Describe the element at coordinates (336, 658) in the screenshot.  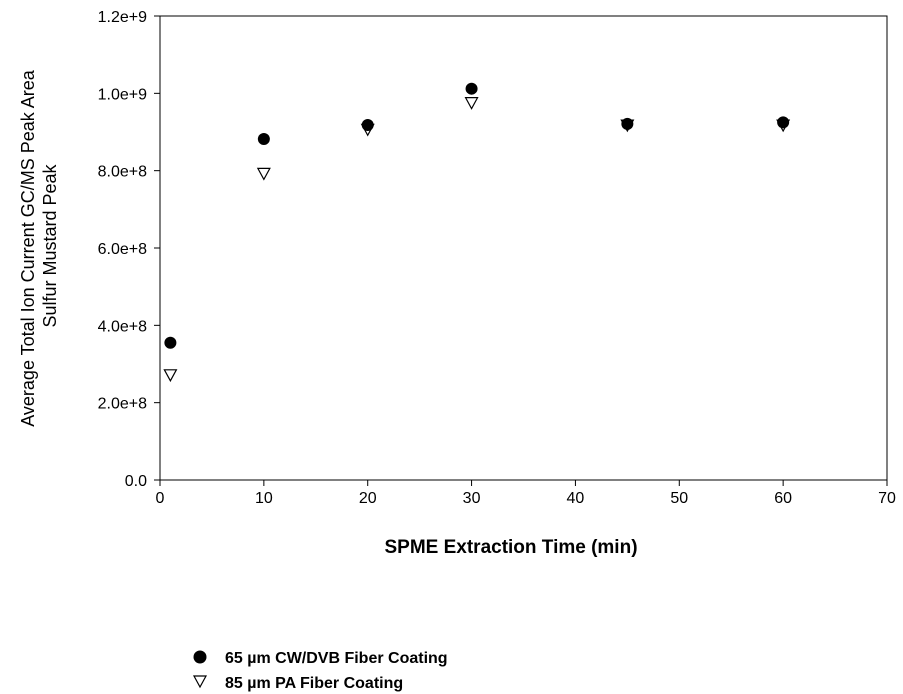
I see `legend-label-cw-dvb: 65 µm CW/DVB Fiber Coating` at that location.